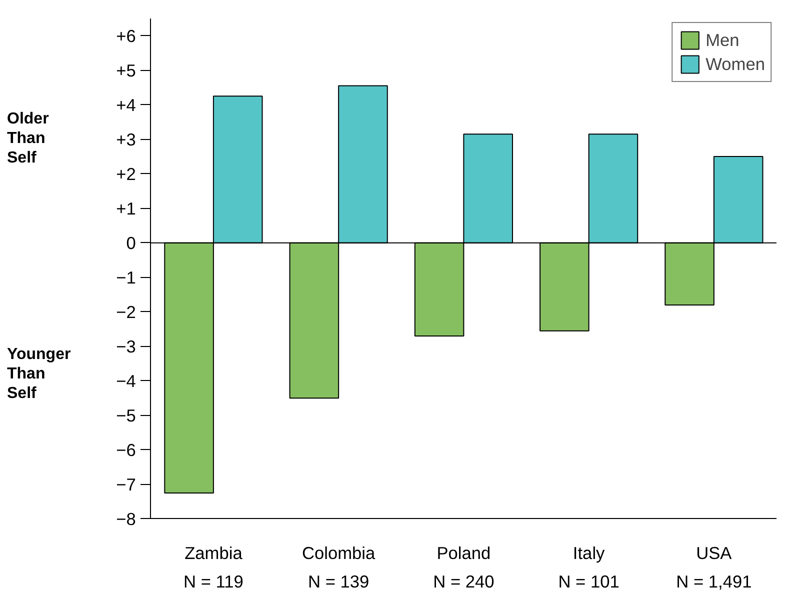 The height and width of the screenshot is (607, 789). I want to click on x-tick-label: Italy, so click(589, 552).